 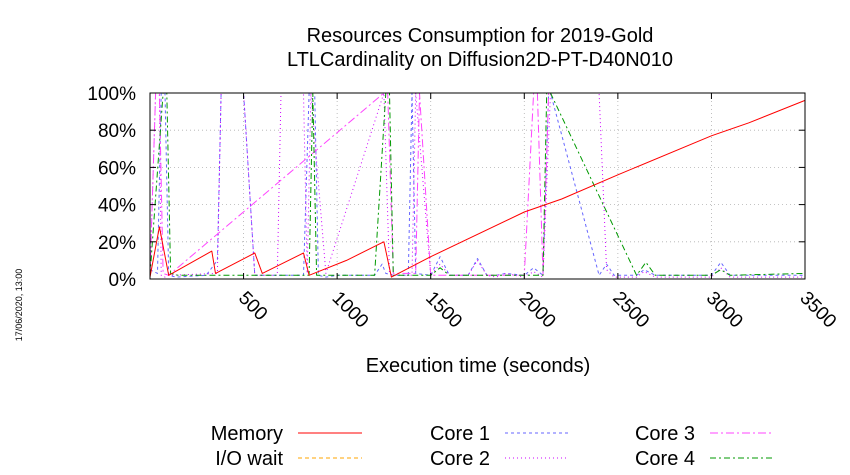 What do you see at coordinates (249, 459) in the screenshot?
I see `legend-label: I/O wait` at bounding box center [249, 459].